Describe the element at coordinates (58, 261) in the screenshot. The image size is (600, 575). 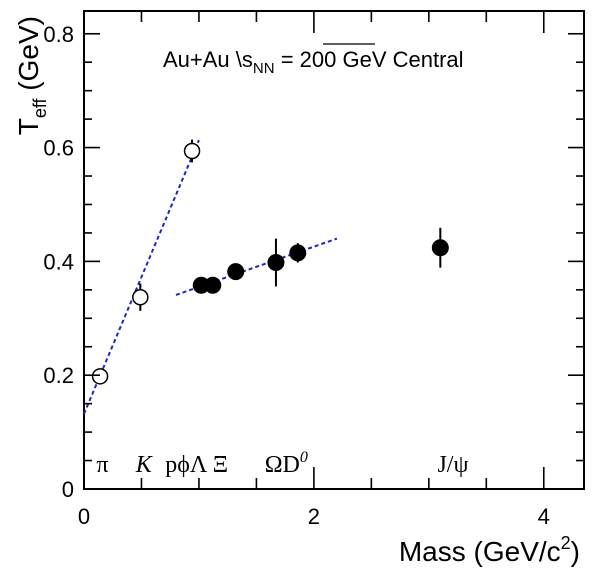
I see `y-tick-label: 0.4` at that location.